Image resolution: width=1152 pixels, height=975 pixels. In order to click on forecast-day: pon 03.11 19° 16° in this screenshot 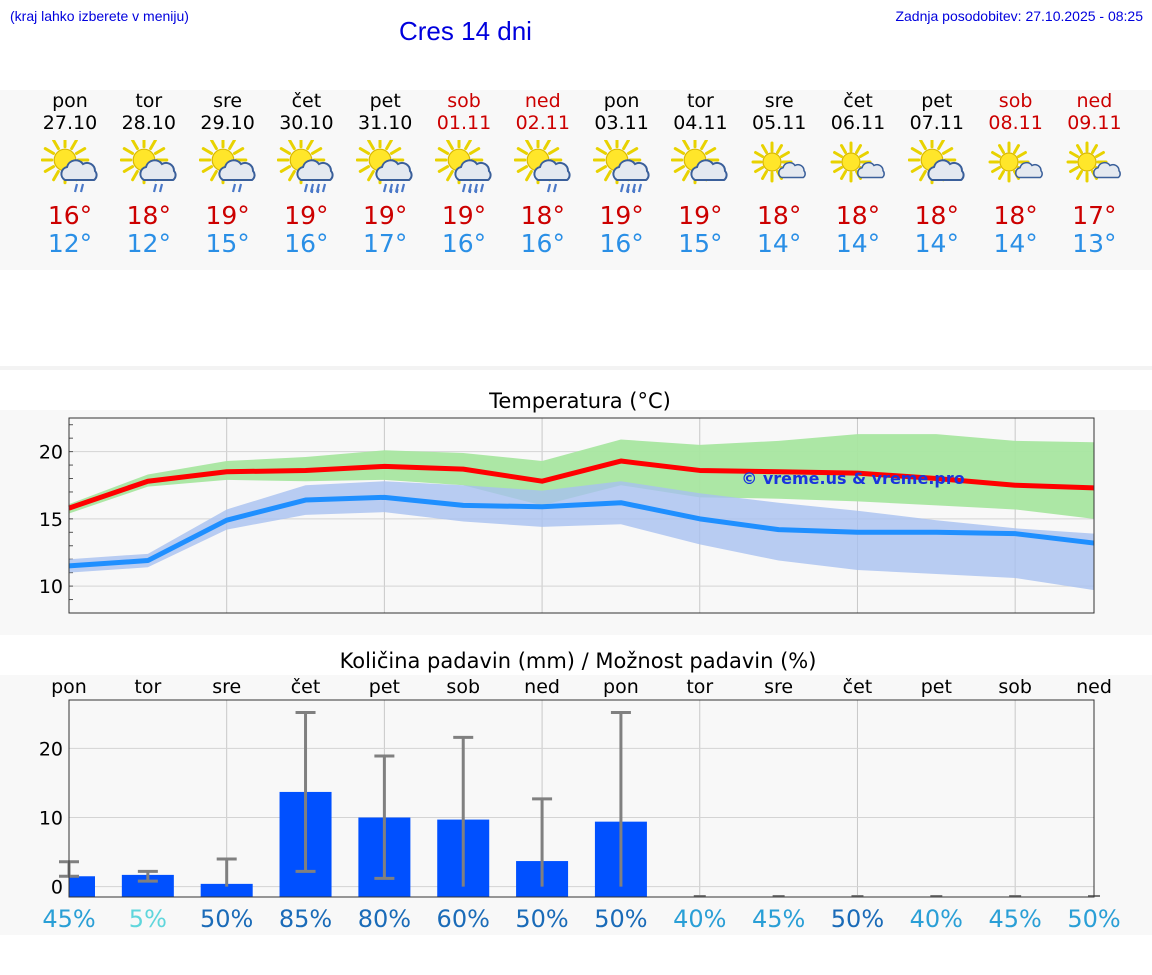, I will do `click(622, 174)`.